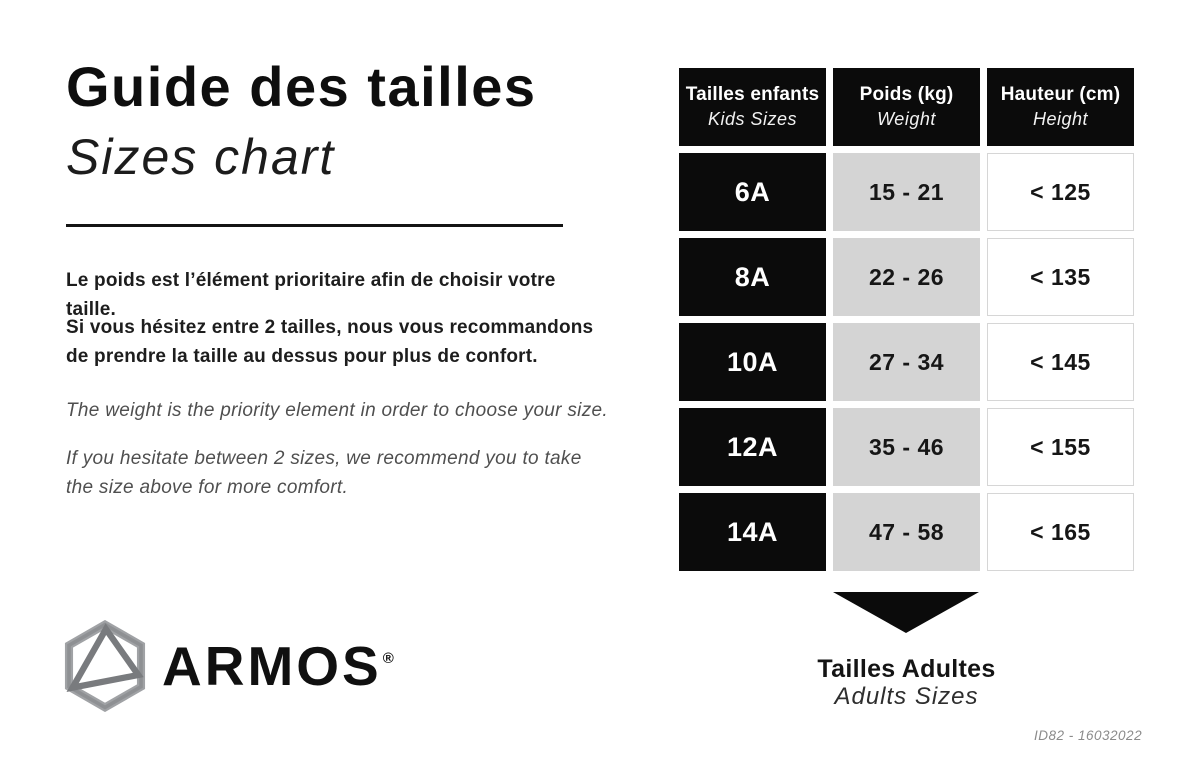  I want to click on height-cell: < 145, so click(1060, 362).